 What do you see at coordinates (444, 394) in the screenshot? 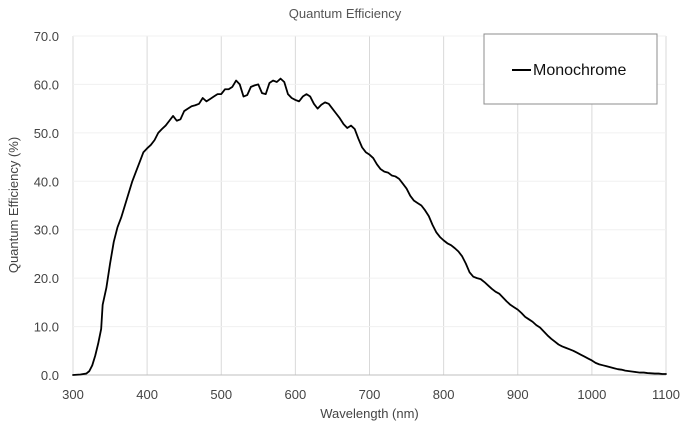
I see `x-tick-label: 800` at bounding box center [444, 394].